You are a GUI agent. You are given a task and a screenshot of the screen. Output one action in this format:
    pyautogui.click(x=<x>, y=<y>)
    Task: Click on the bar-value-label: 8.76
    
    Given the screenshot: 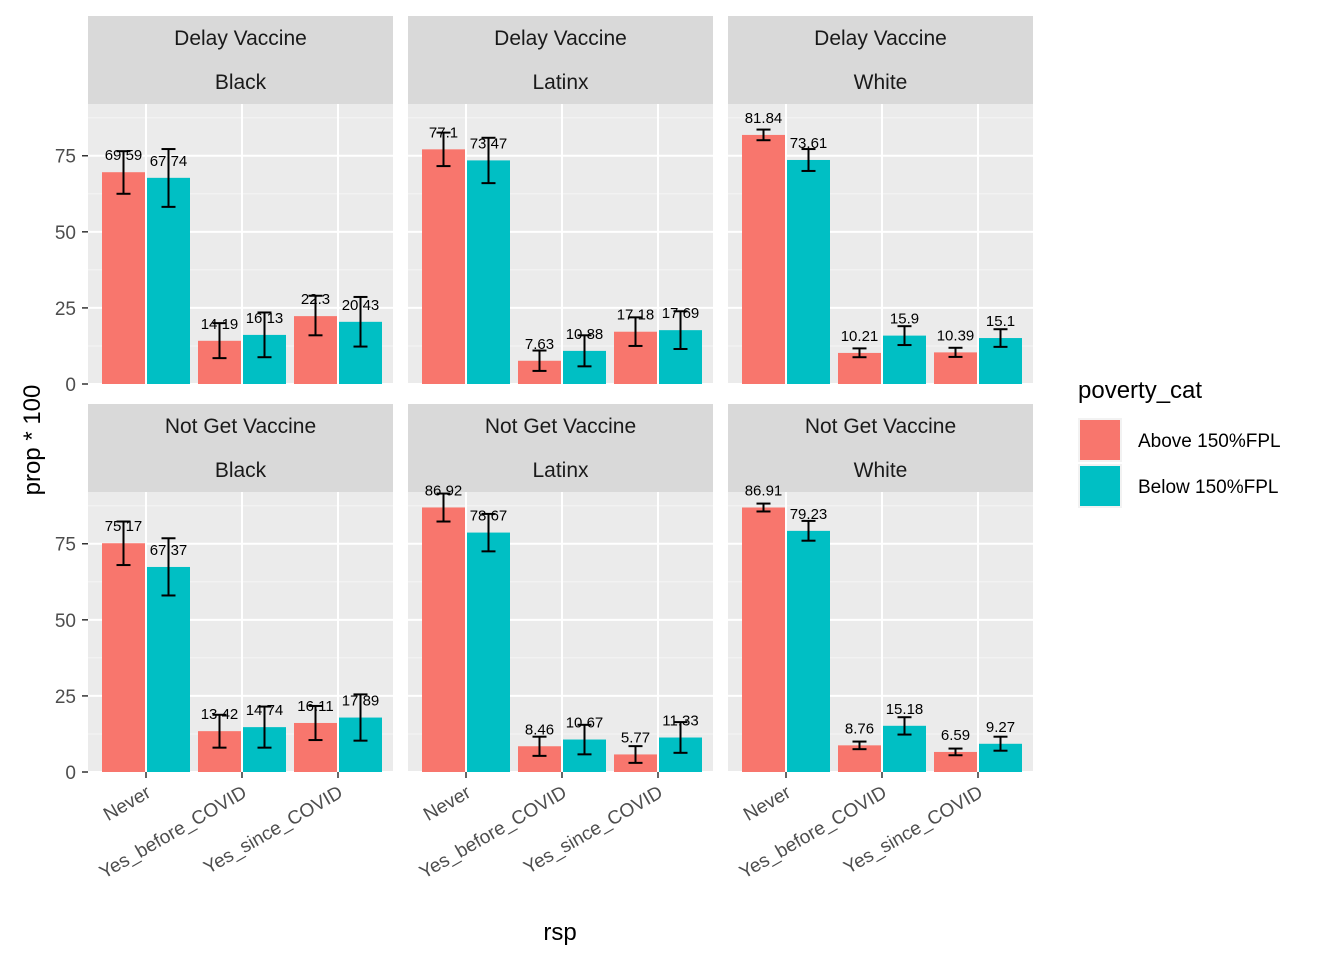 What is the action you would take?
    pyautogui.click(x=859, y=728)
    